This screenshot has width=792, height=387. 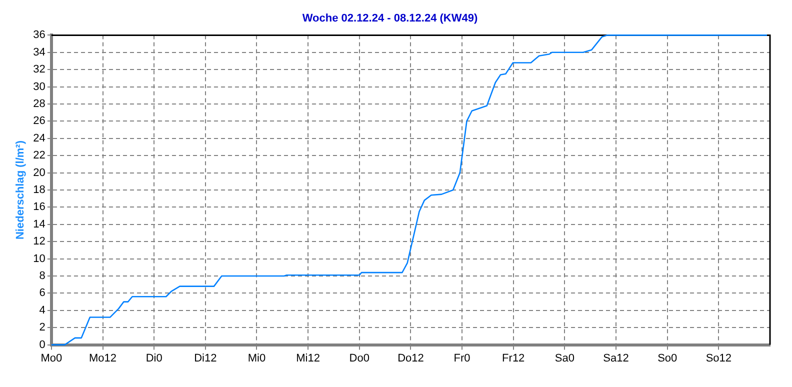 What do you see at coordinates (564, 358) in the screenshot?
I see `x-tick-label: Sa0` at bounding box center [564, 358].